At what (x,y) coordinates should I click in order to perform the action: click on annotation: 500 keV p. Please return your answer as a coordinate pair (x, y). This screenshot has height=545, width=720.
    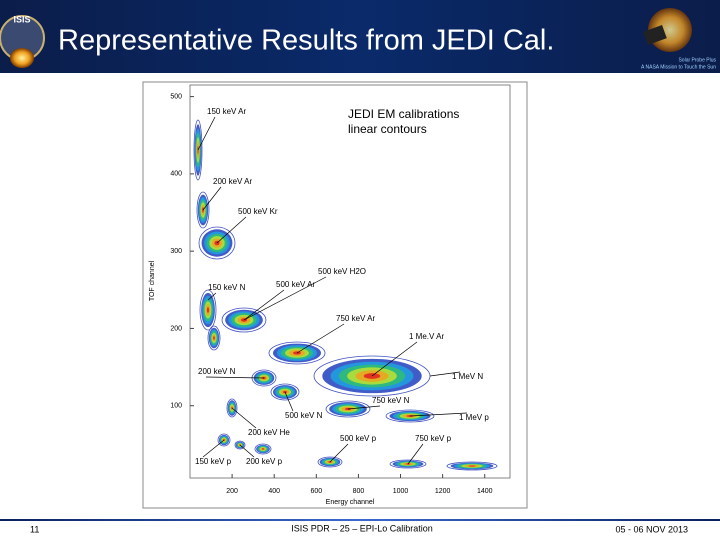
    Looking at the image, I should click on (358, 438).